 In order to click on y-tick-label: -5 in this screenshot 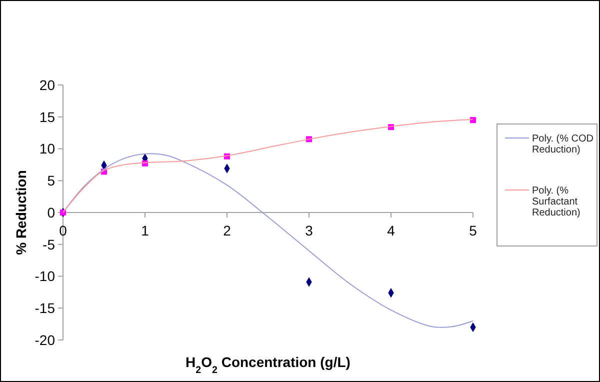, I will do `click(49, 244)`.